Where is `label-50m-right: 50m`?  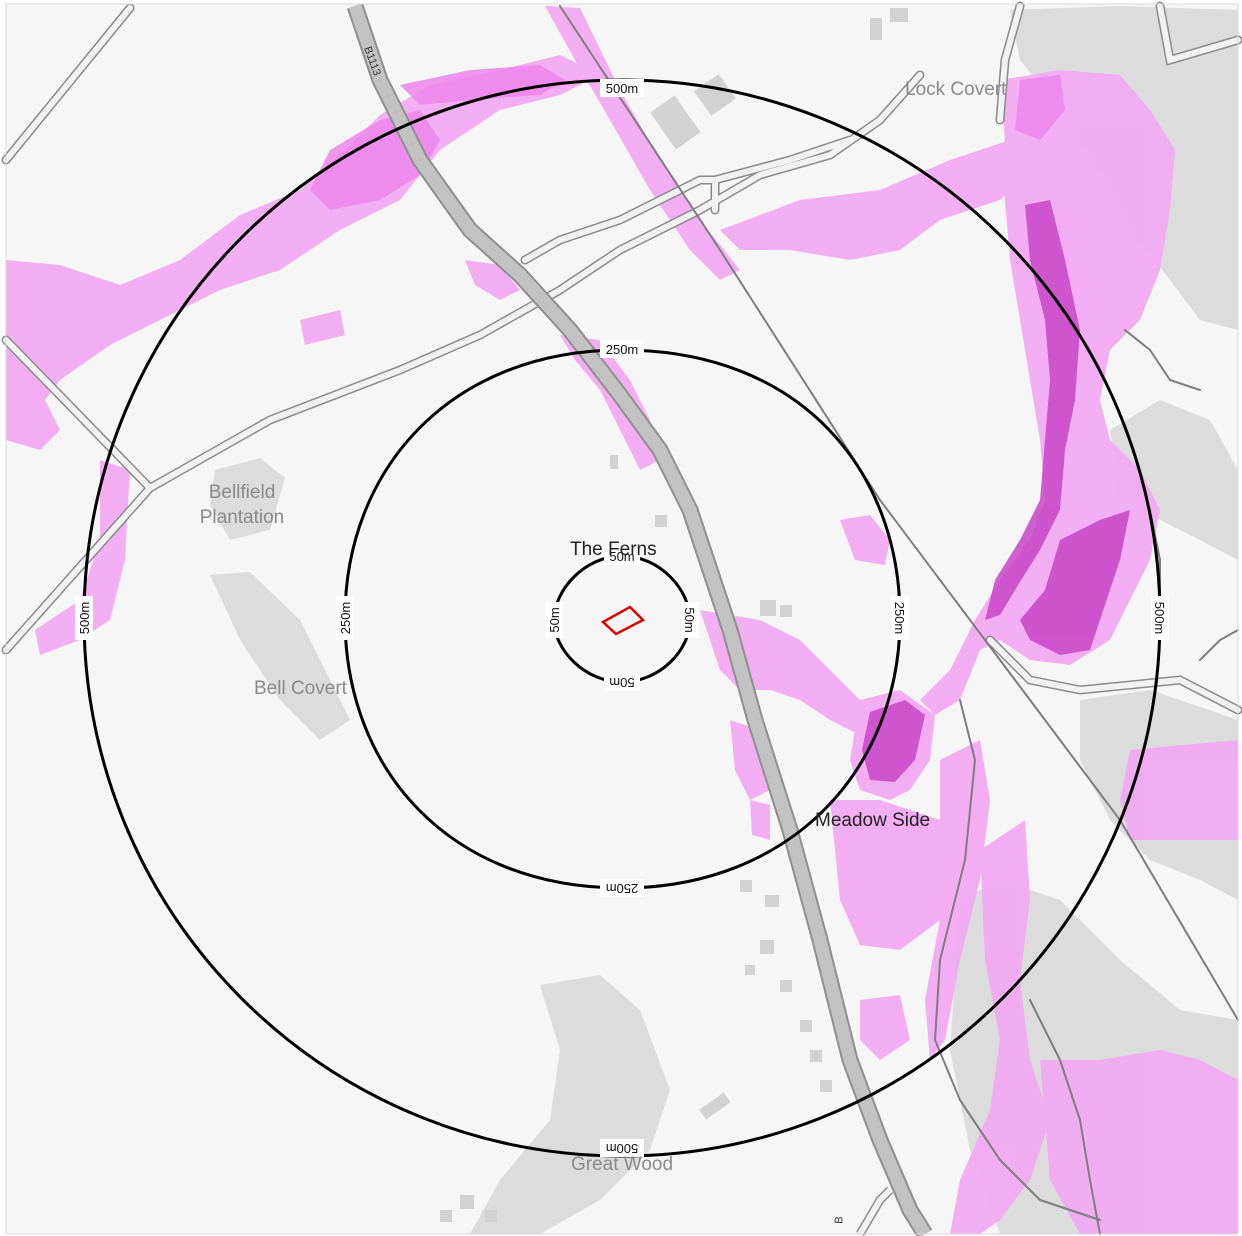
label-50m-right: 50m is located at coordinates (689, 619).